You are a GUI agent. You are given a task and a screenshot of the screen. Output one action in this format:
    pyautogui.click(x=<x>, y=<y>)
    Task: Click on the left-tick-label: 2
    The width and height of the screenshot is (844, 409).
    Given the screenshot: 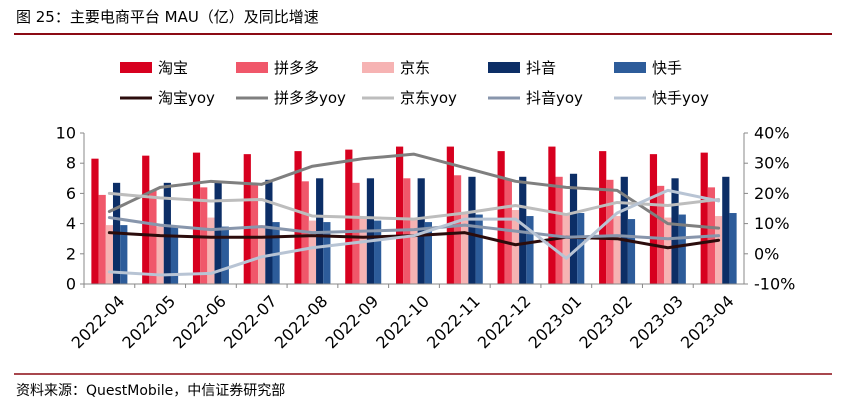 What is the action you would take?
    pyautogui.click(x=71, y=253)
    